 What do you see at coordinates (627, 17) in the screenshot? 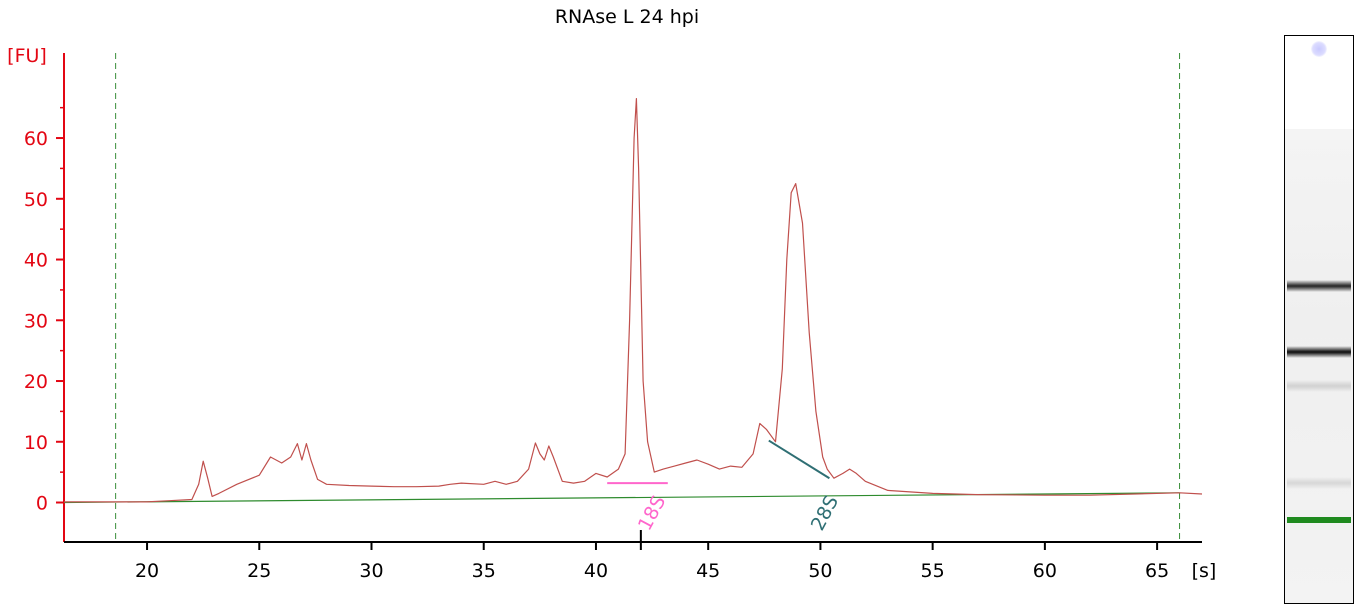
I see `chart-title: RNAse L 24 hpi` at bounding box center [627, 17].